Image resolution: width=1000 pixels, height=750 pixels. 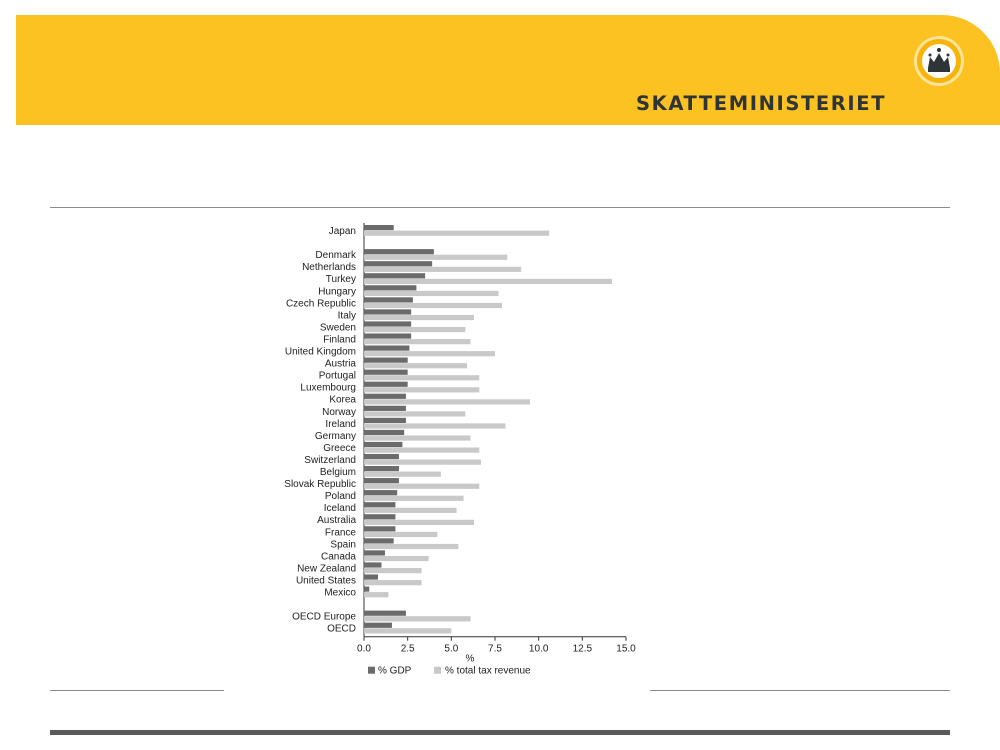 What do you see at coordinates (329, 267) in the screenshot?
I see `category-label: Netherlands` at bounding box center [329, 267].